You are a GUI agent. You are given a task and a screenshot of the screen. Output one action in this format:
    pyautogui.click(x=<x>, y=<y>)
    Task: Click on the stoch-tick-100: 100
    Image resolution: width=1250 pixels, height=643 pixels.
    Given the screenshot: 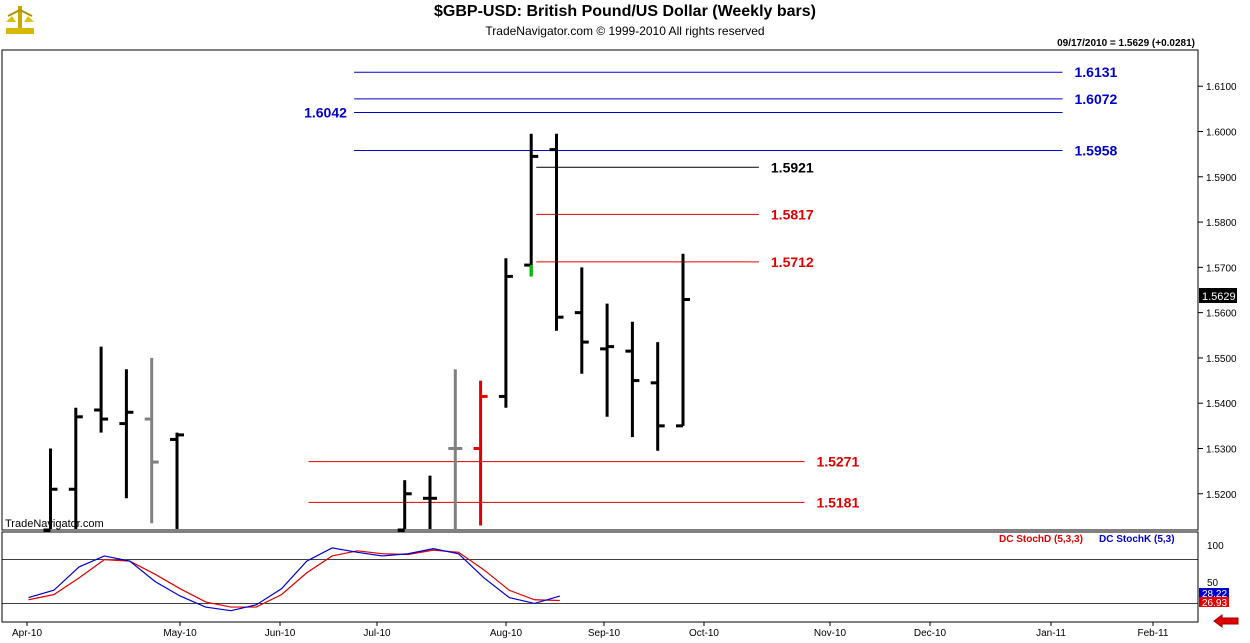 What is the action you would take?
    pyautogui.click(x=1215, y=546)
    